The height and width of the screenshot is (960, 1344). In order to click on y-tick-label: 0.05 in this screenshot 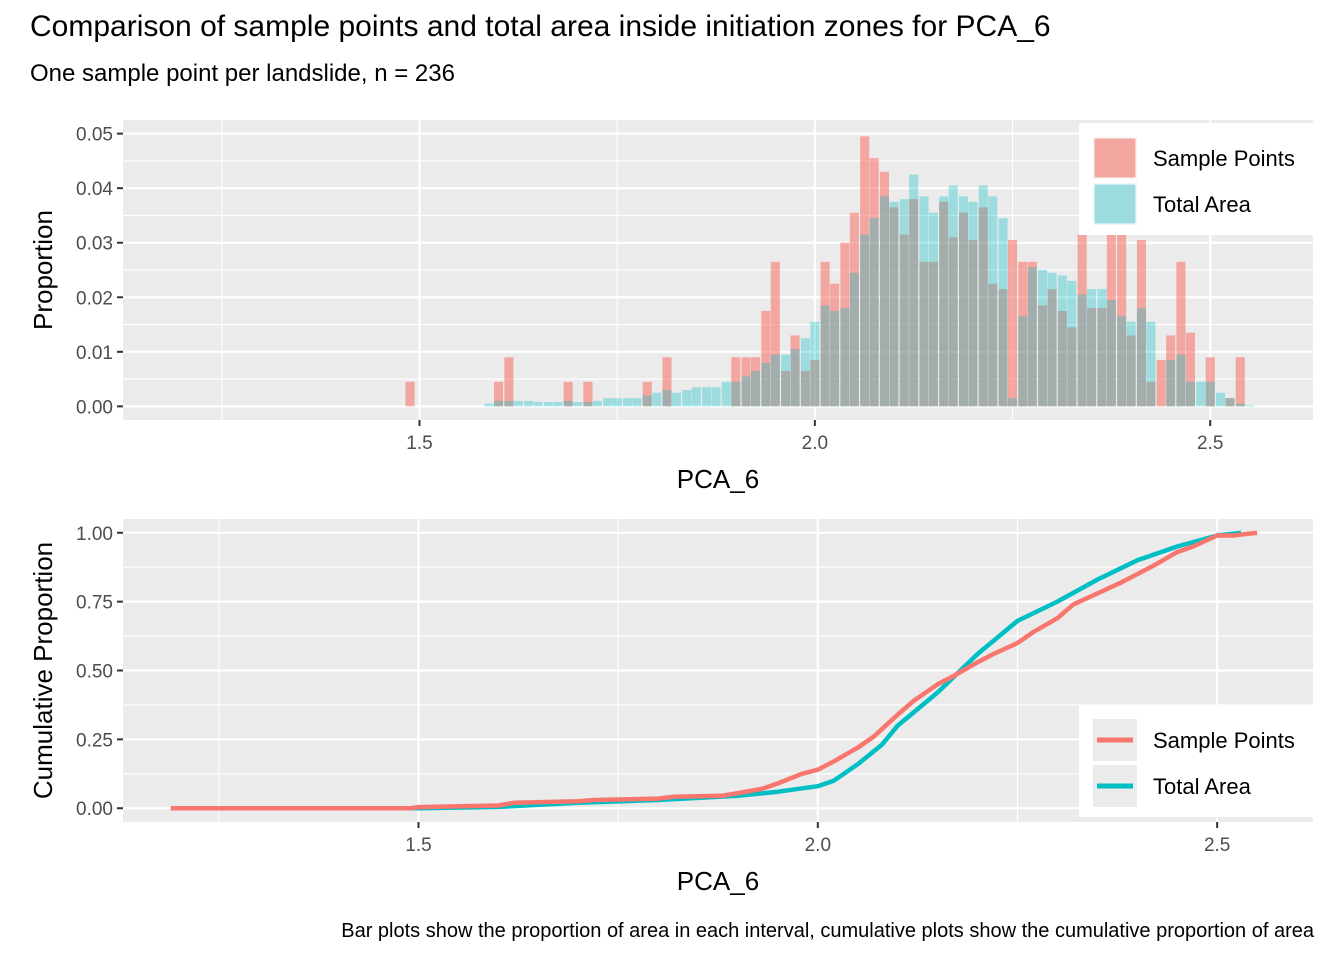, I will do `click(94, 135)`.